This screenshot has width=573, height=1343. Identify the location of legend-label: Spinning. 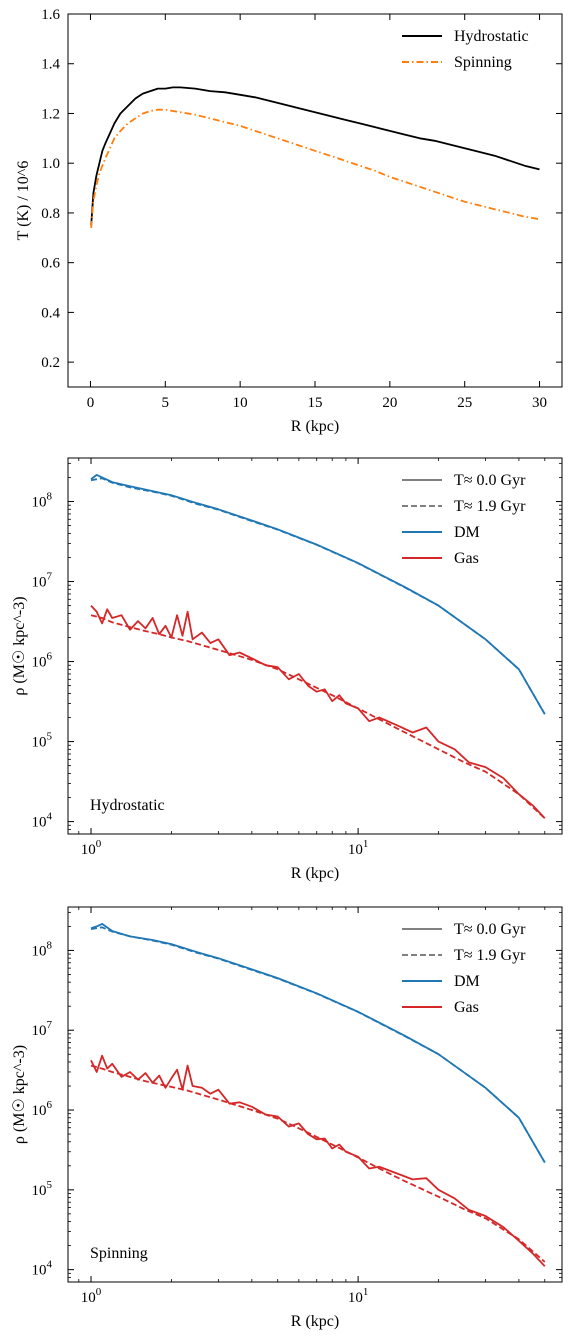
(483, 62).